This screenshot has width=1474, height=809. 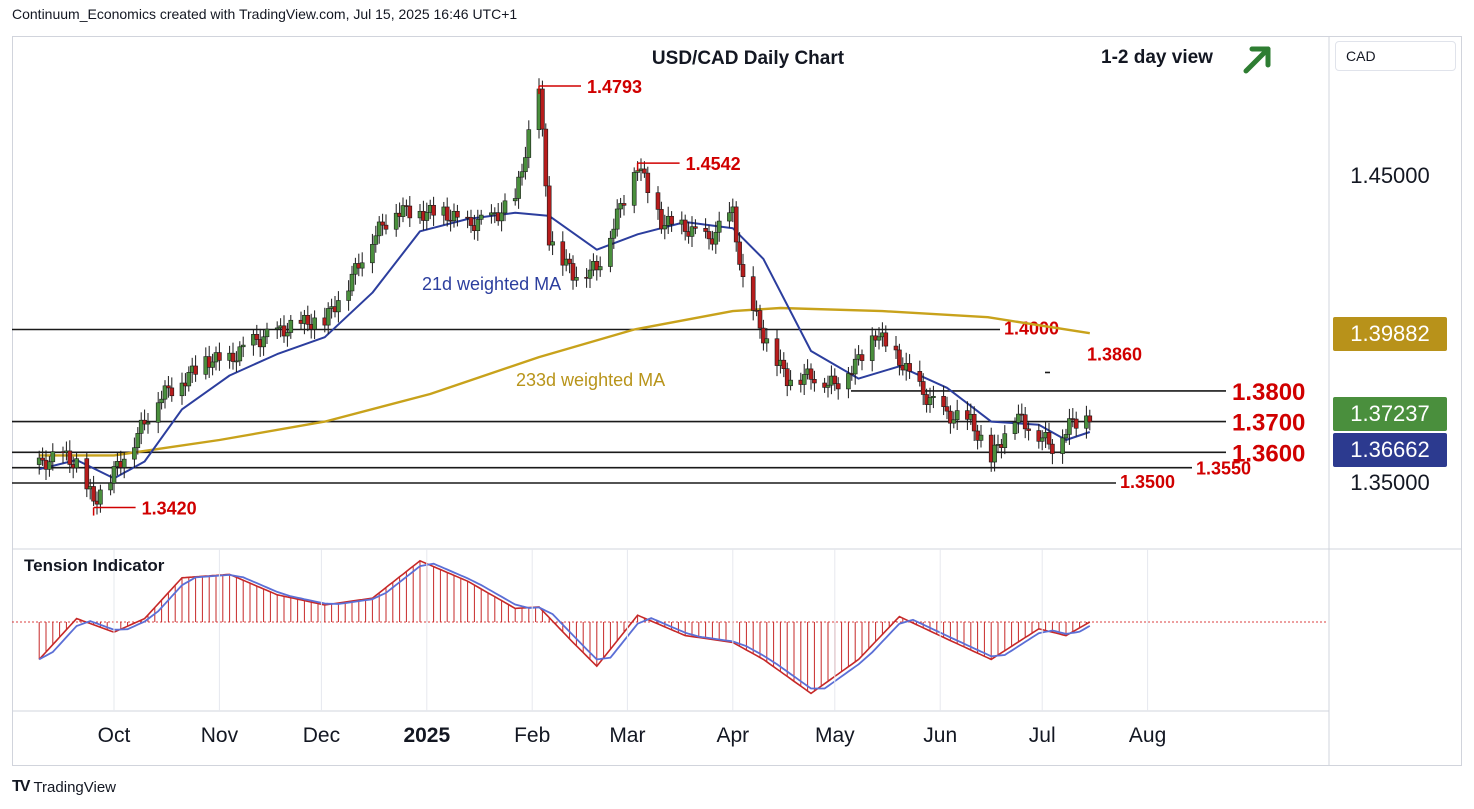 What do you see at coordinates (940, 735) in the screenshot?
I see `x-tick-label: Jun` at bounding box center [940, 735].